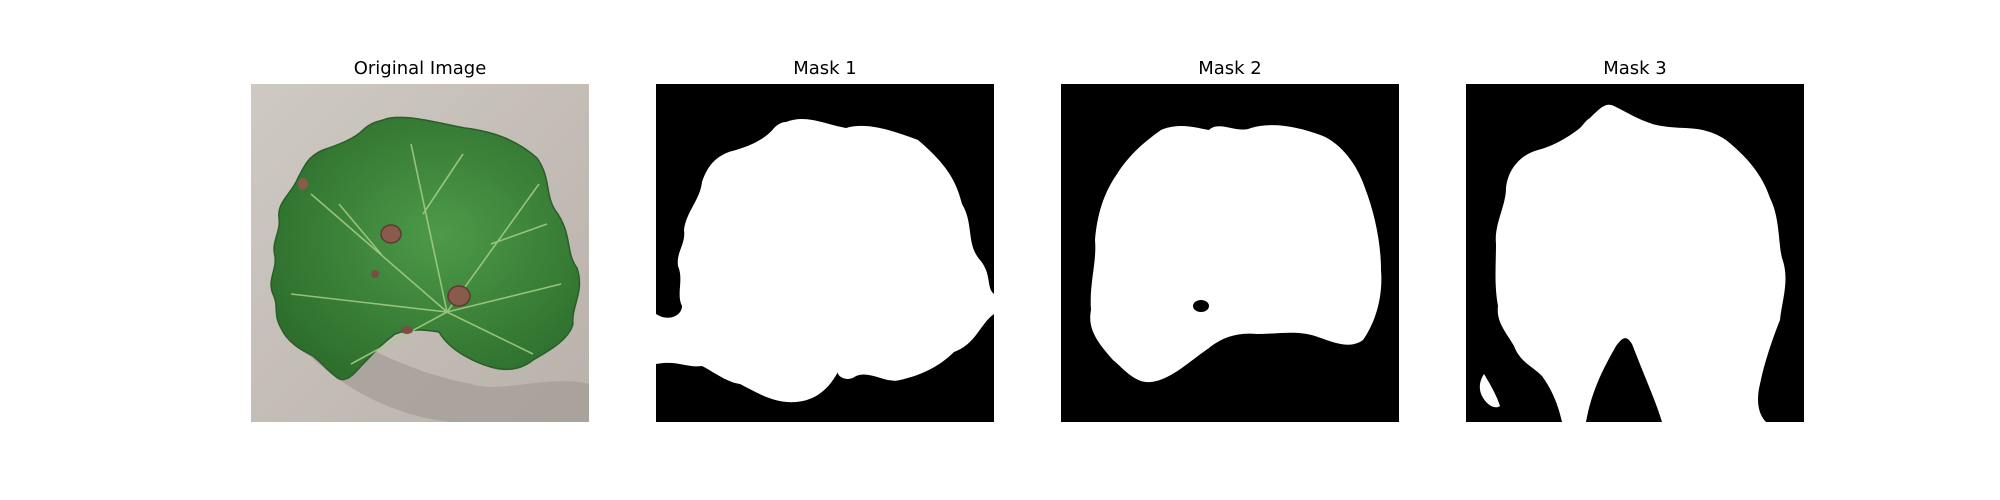  I want to click on panel-title-original: Original Image, so click(420, 68).